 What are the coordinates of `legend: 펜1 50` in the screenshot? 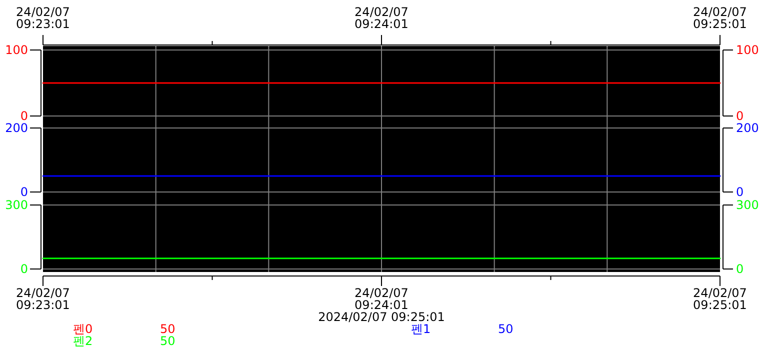 It's located at (462, 329).